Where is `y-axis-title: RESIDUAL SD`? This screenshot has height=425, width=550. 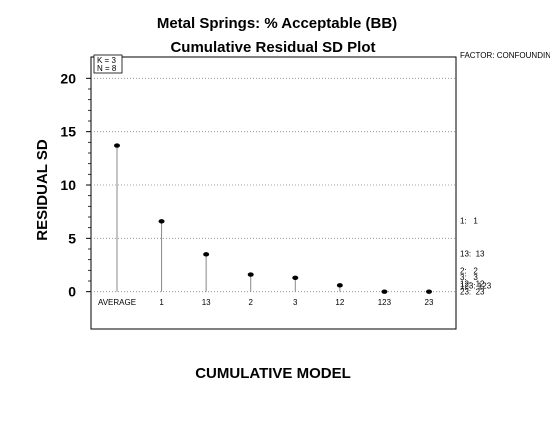
y-axis-title: RESIDUAL SD is located at coordinates (42, 190).